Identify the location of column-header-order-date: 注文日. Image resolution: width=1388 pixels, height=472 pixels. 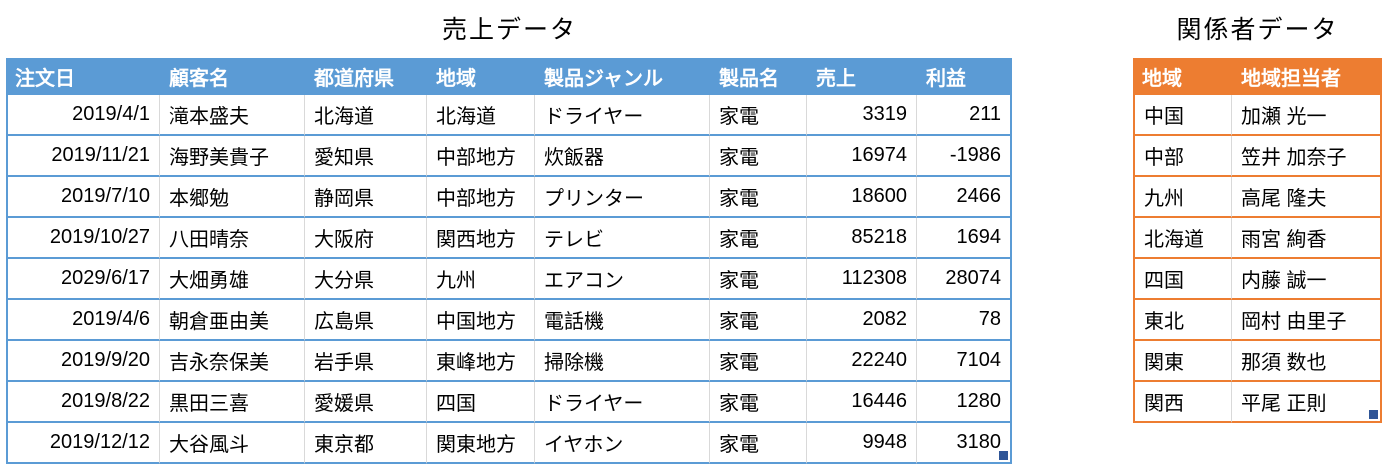
(83, 76).